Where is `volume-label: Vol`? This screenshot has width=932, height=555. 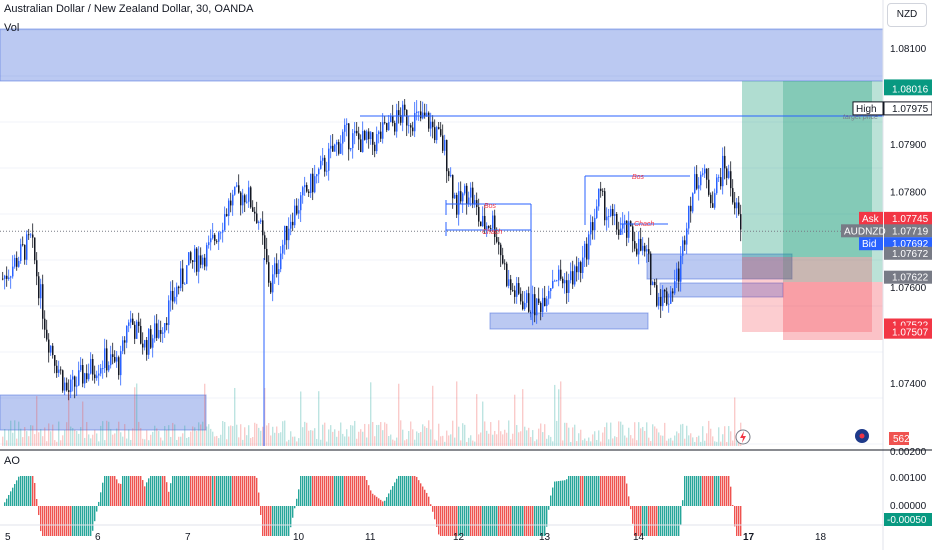
volume-label: Vol is located at coordinates (12, 28).